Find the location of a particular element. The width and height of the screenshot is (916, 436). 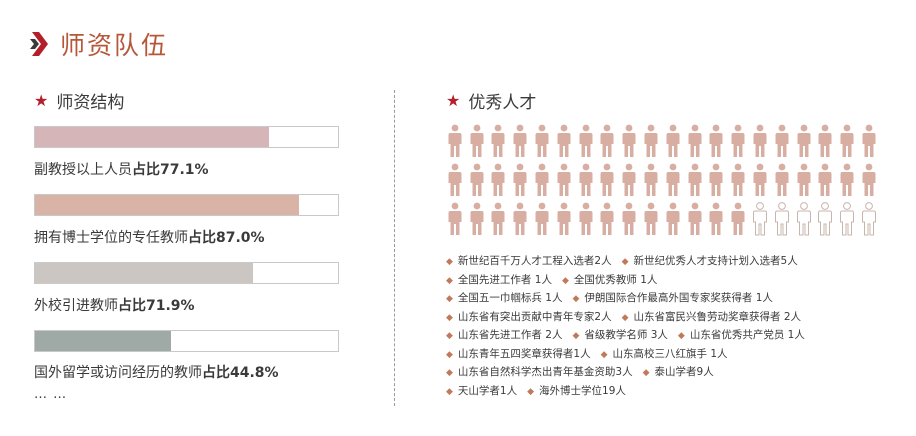

award-line: ◆ 山东省有突出贡献中青年专家2人 ◆ 山东省富民兴鲁劳动奖章获得者 2人 is located at coordinates (656, 317).